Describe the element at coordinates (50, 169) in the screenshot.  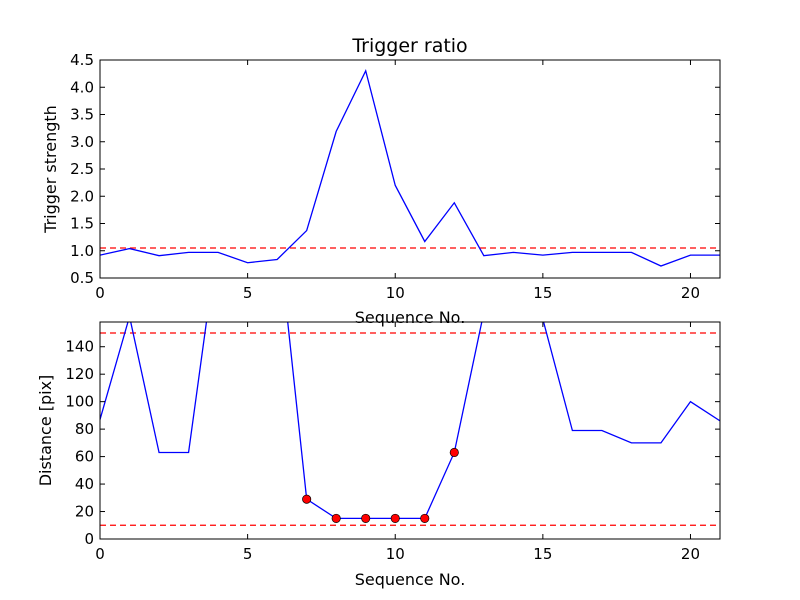
I see `y-axis-label: Trigger strength` at that location.